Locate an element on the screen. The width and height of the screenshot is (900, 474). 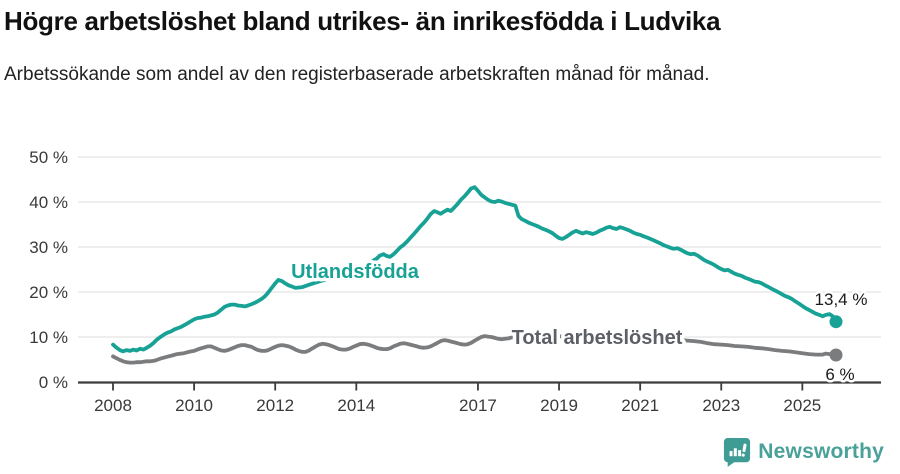
y-tick-label: 40 % is located at coordinates (48, 202).